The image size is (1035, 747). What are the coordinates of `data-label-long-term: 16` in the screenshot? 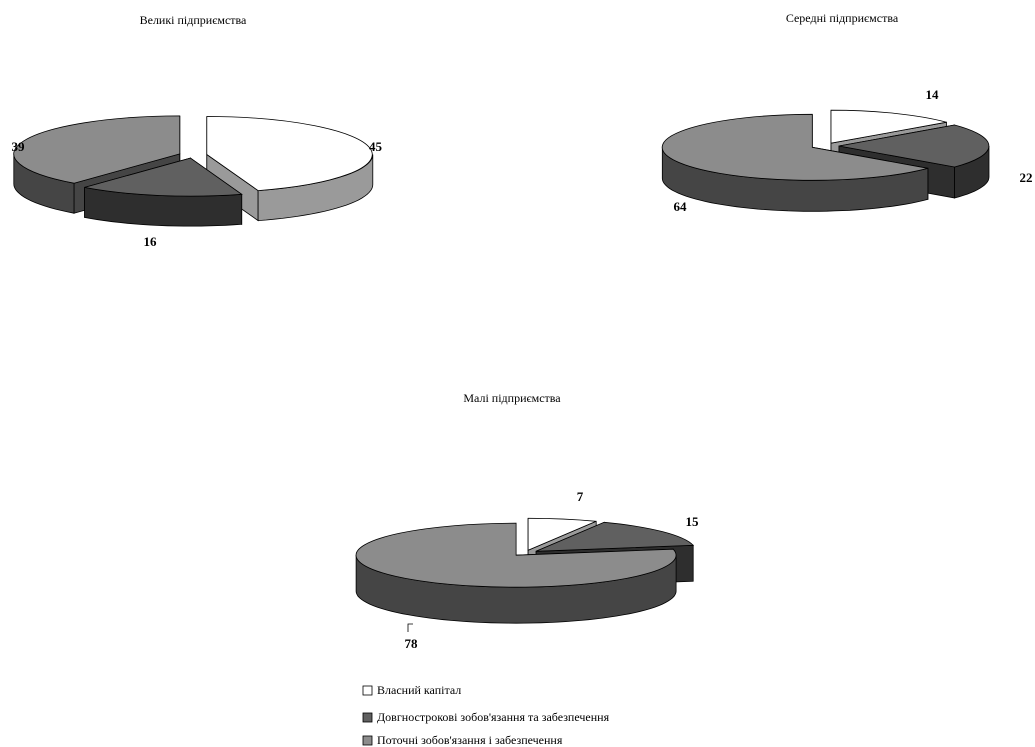 It's located at (151, 241).